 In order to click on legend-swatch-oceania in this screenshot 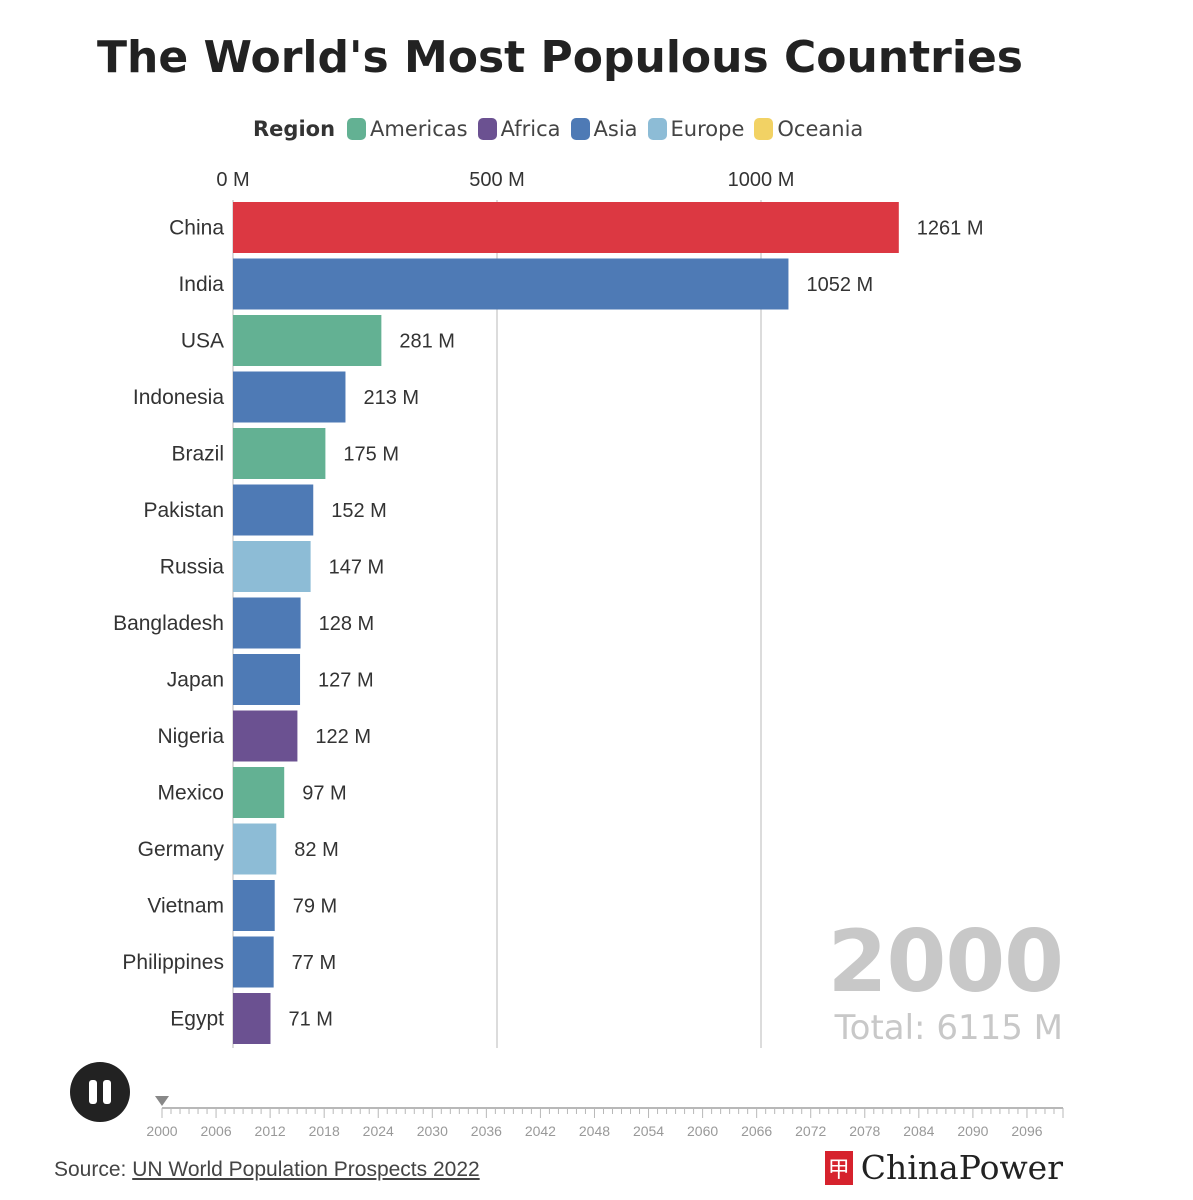, I will do `click(764, 129)`.